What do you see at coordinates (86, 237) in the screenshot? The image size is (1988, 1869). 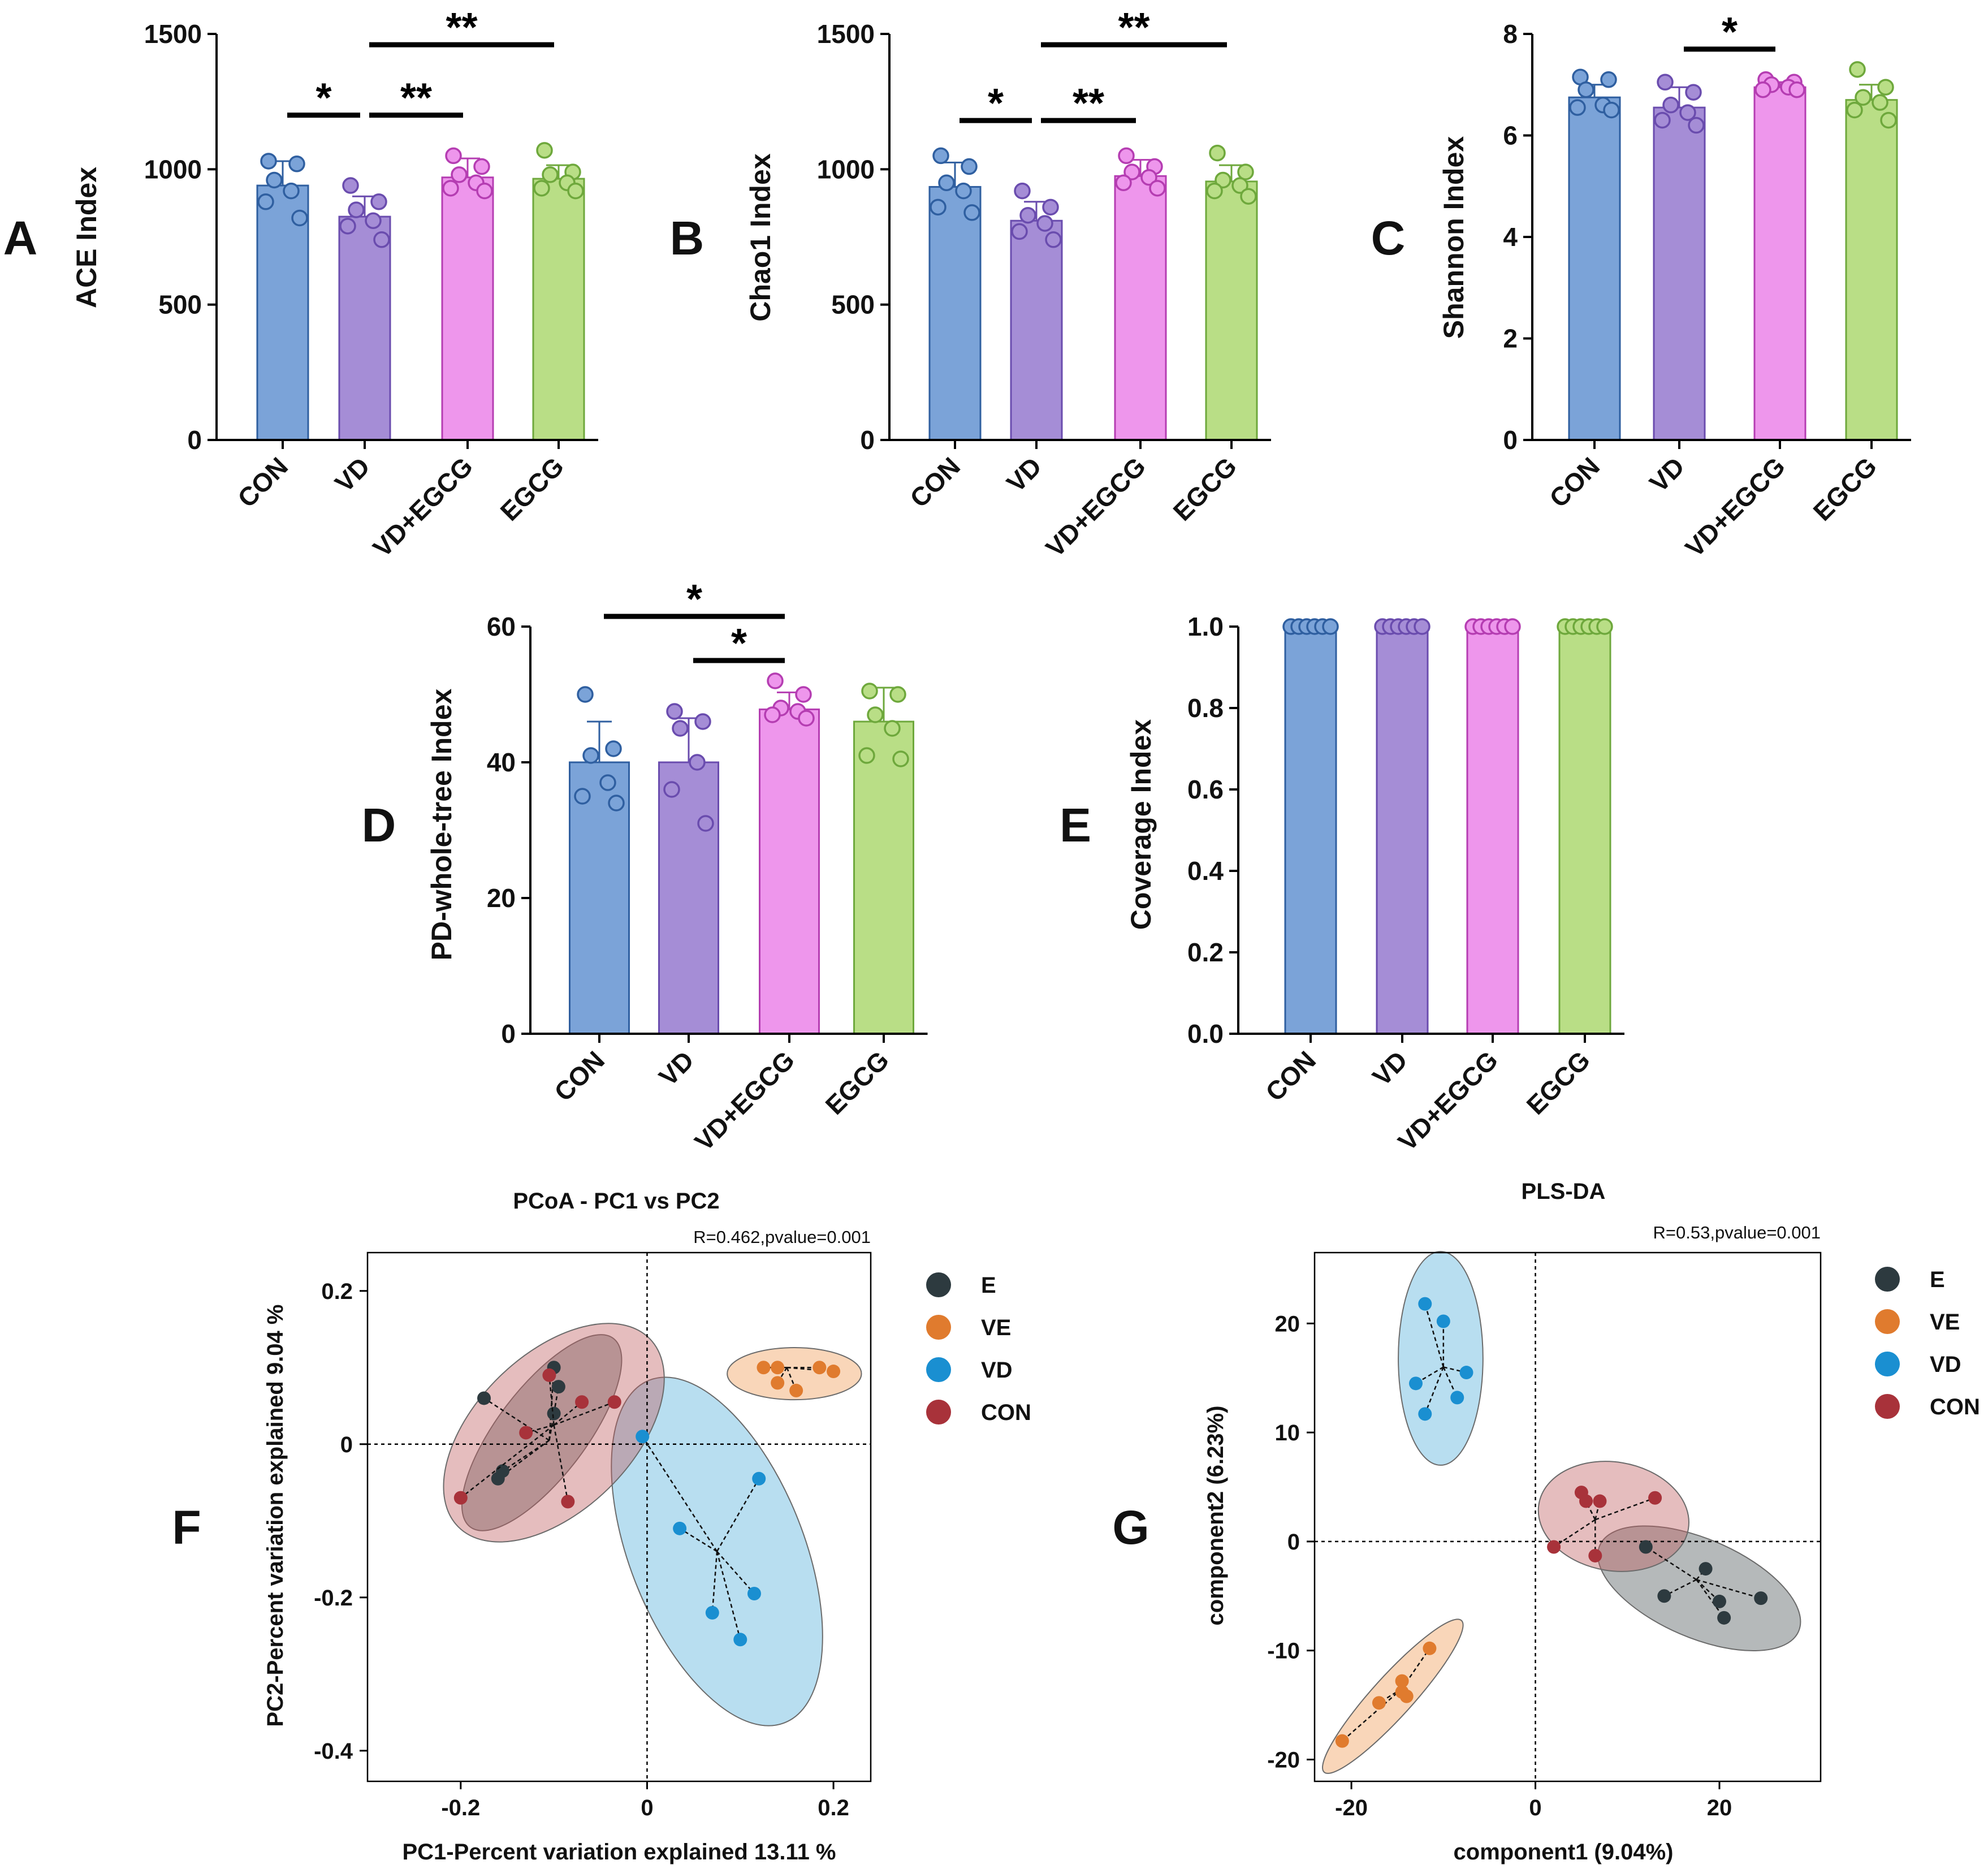 I see `y-axis-label: ACE Index` at bounding box center [86, 237].